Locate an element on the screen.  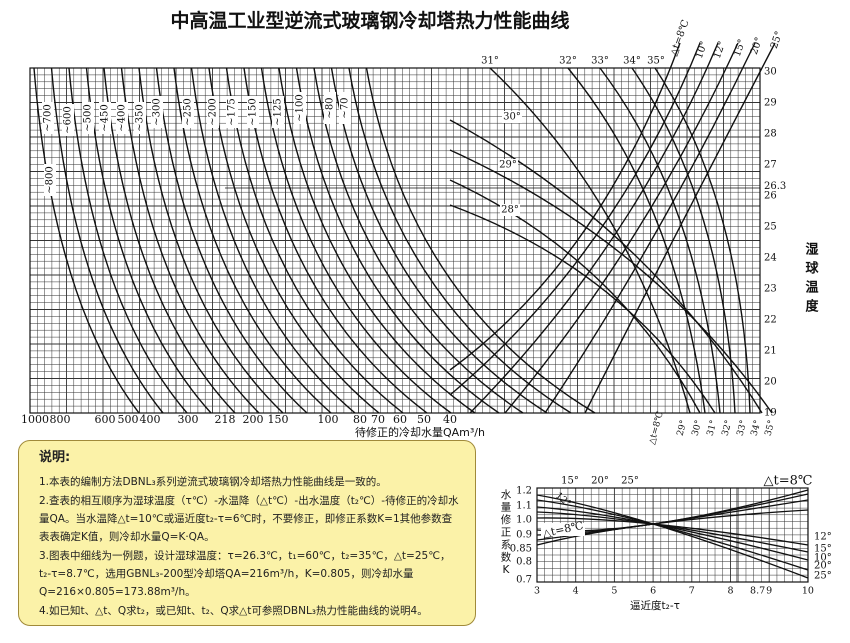
curve-label: ~600 is located at coordinates (68, 119).